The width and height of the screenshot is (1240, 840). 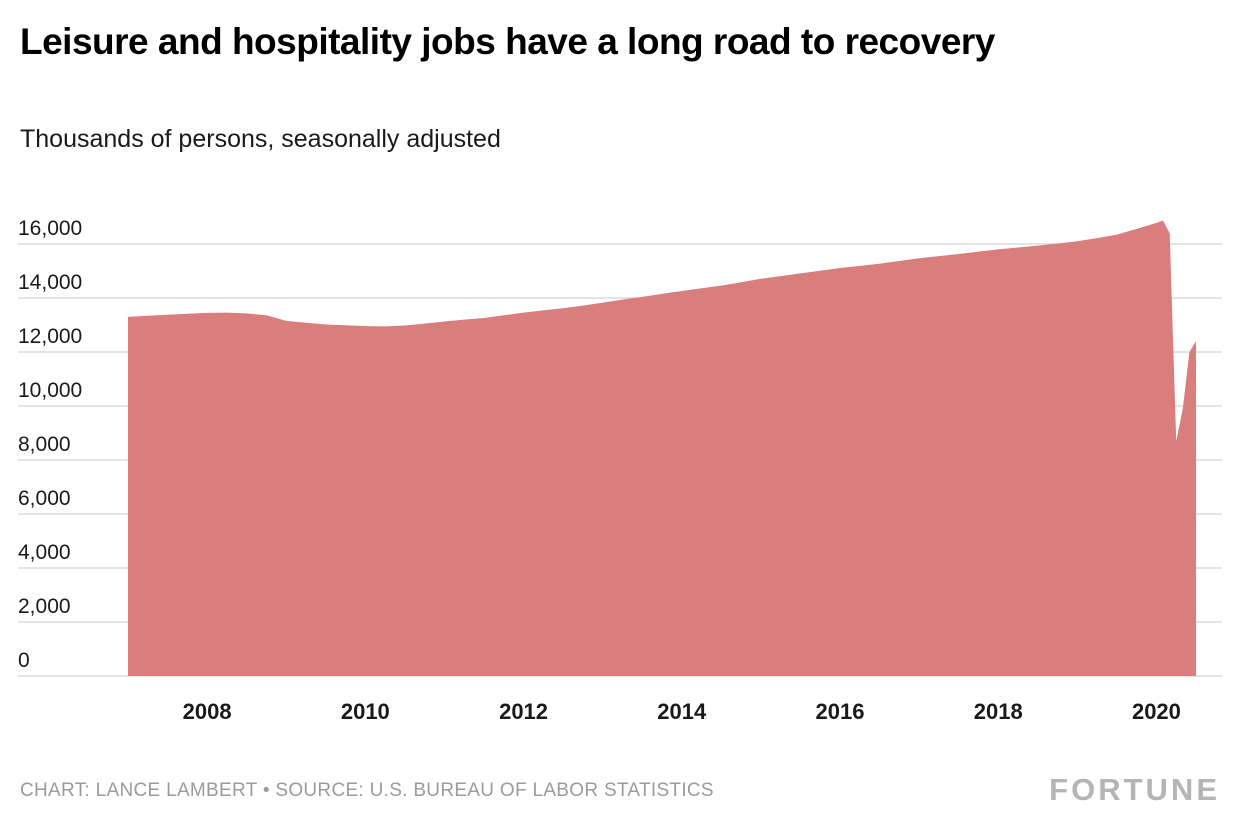 I want to click on y-axis-label: 0, so click(x=24, y=660).